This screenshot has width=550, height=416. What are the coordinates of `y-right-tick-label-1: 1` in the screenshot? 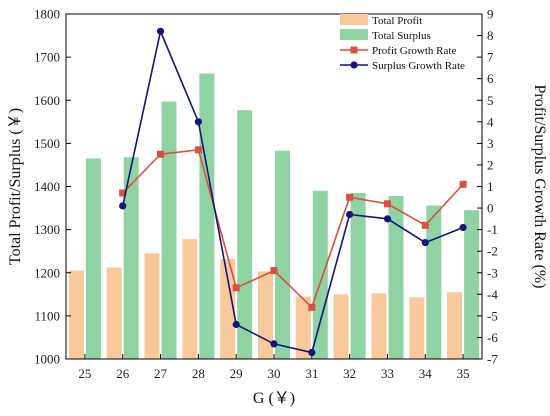 It's located at (490, 186).